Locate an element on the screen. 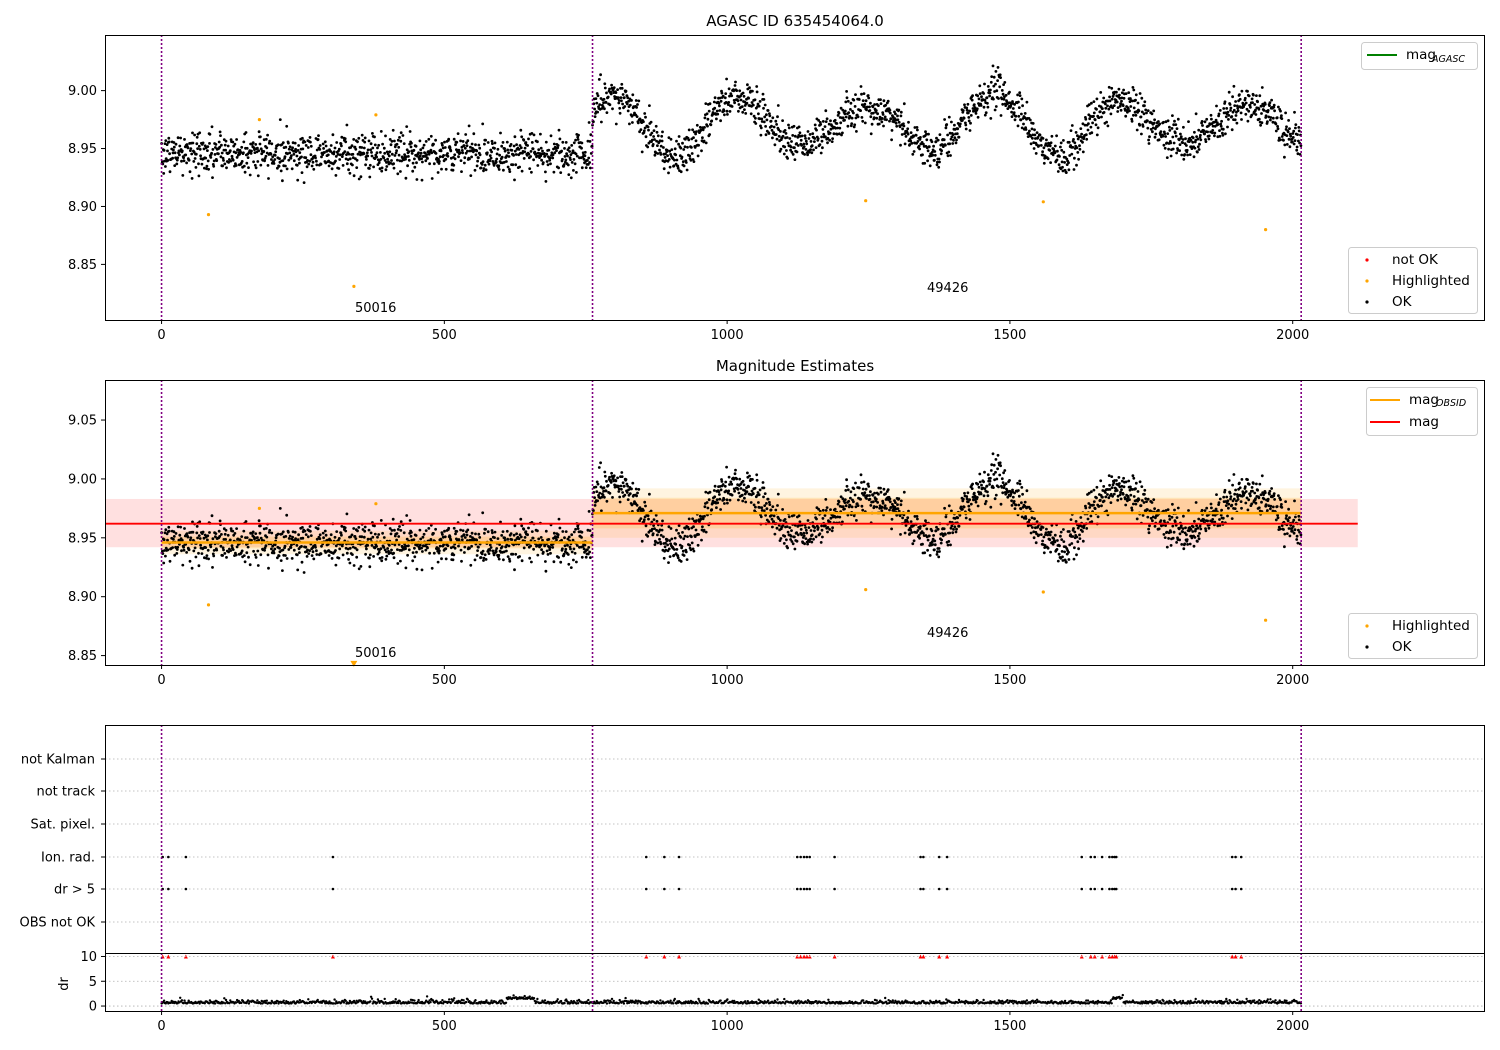 Image resolution: width=1500 pixels, height=1050 pixels. y-tick-label: 8.85 is located at coordinates (82, 265).